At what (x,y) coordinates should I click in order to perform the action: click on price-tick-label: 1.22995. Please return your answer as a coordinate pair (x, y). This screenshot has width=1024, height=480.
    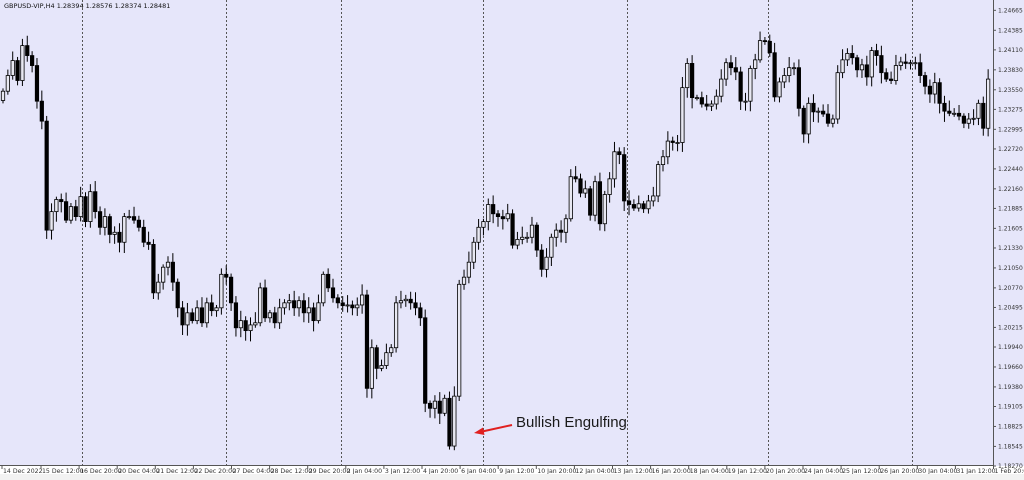
    Looking at the image, I should click on (1010, 129).